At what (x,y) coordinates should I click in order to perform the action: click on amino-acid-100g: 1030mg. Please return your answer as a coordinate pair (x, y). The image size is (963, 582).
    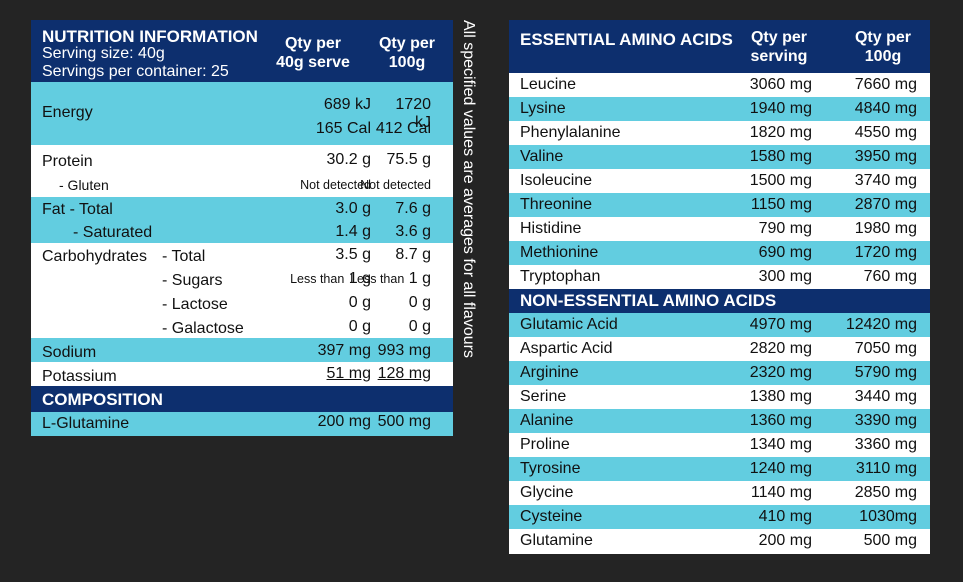
    Looking at the image, I should click on (888, 516).